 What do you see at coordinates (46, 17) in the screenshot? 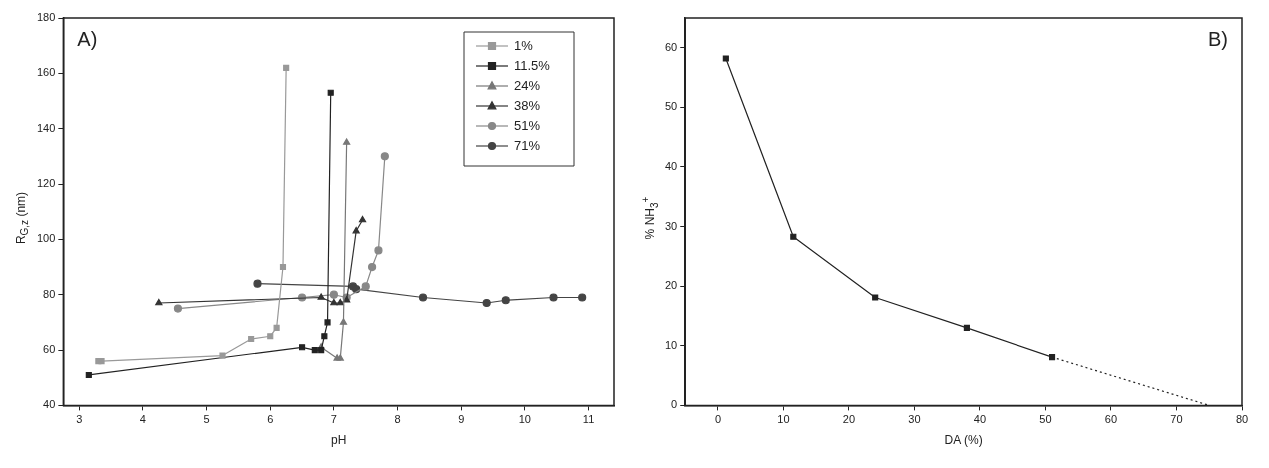
I see `y-tick-label: 180` at bounding box center [46, 17].